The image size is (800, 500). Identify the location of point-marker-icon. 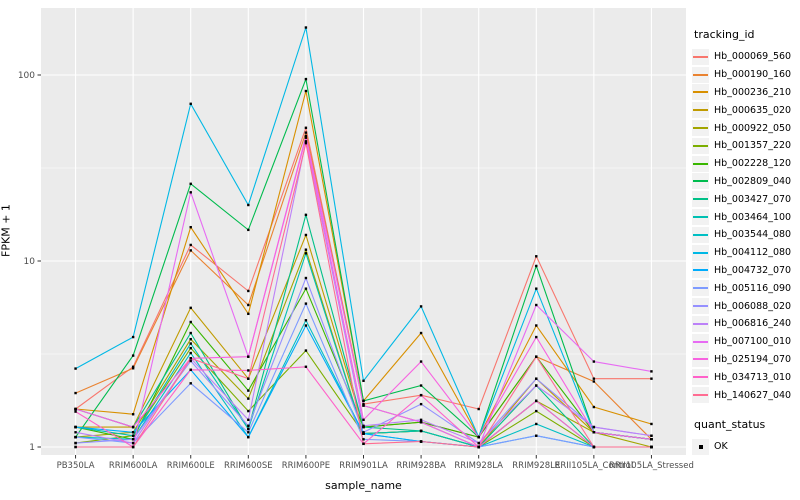
(700, 446).